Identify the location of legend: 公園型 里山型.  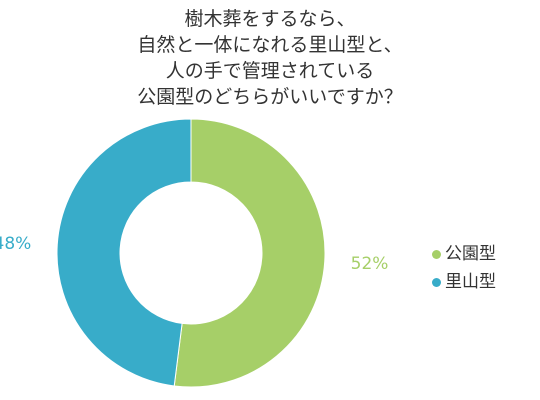
(464, 268).